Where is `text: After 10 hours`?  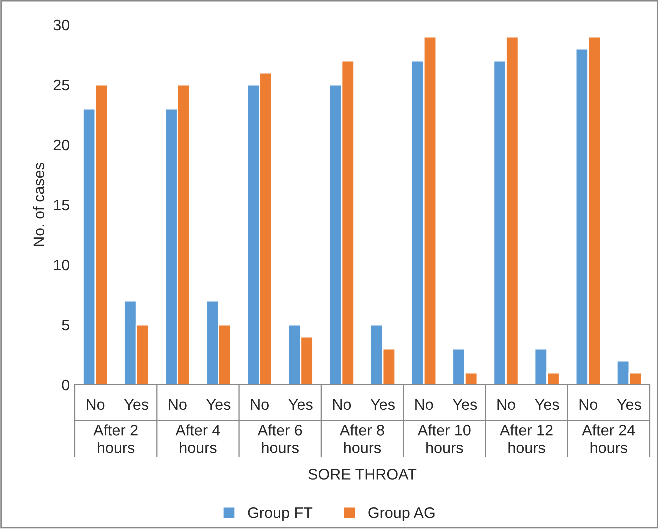
text: After 10 hours is located at coordinates (444, 439).